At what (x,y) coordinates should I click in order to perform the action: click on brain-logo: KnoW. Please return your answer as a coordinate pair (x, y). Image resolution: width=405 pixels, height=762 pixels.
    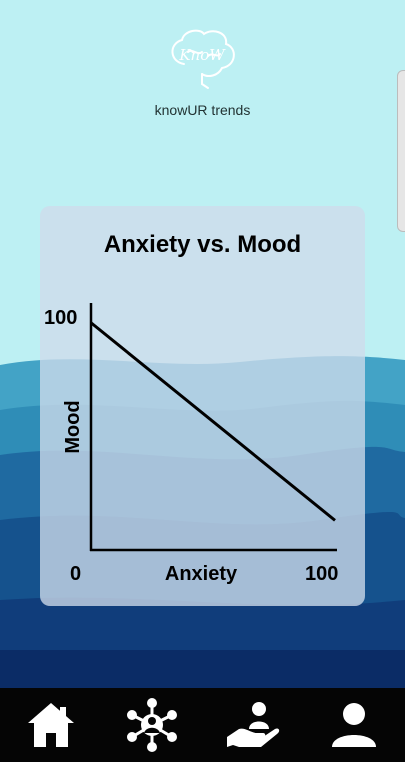
    Looking at the image, I should click on (202, 59).